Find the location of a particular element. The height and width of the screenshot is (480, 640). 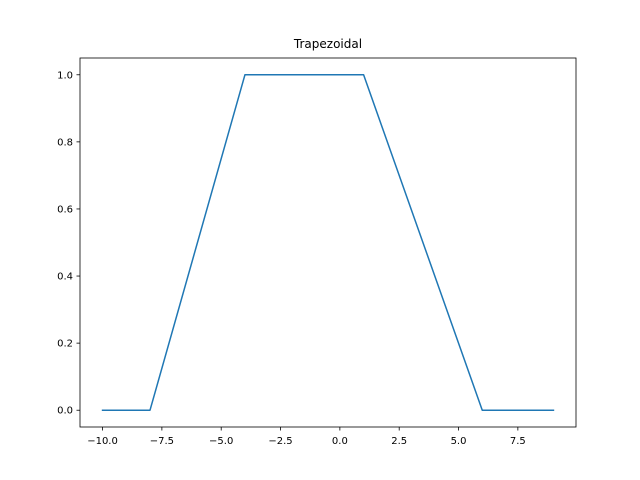

x-tick-label: 0.0 is located at coordinates (340, 441).